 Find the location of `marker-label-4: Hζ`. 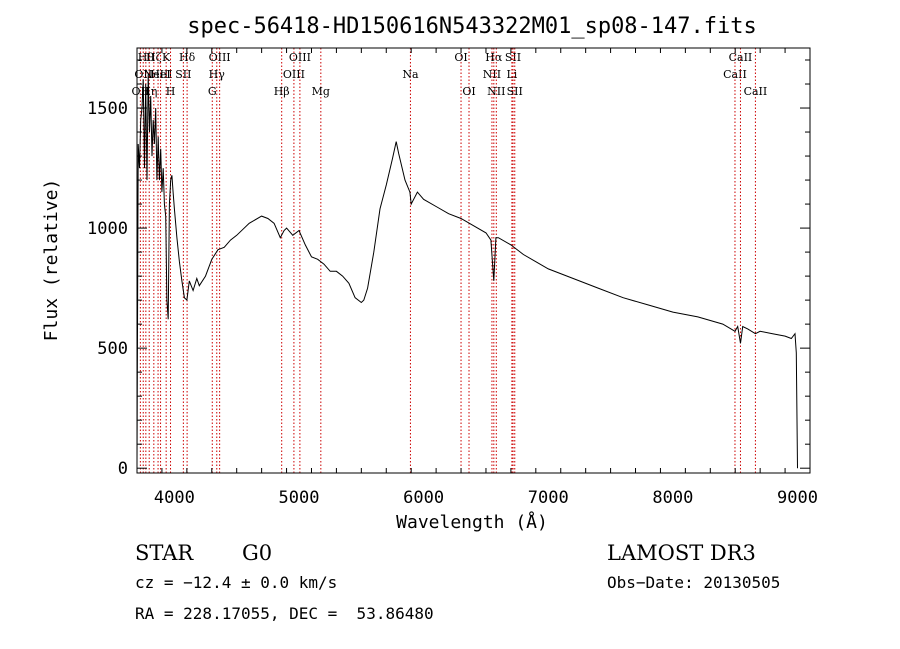

marker-label-4: Hζ is located at coordinates (154, 57).